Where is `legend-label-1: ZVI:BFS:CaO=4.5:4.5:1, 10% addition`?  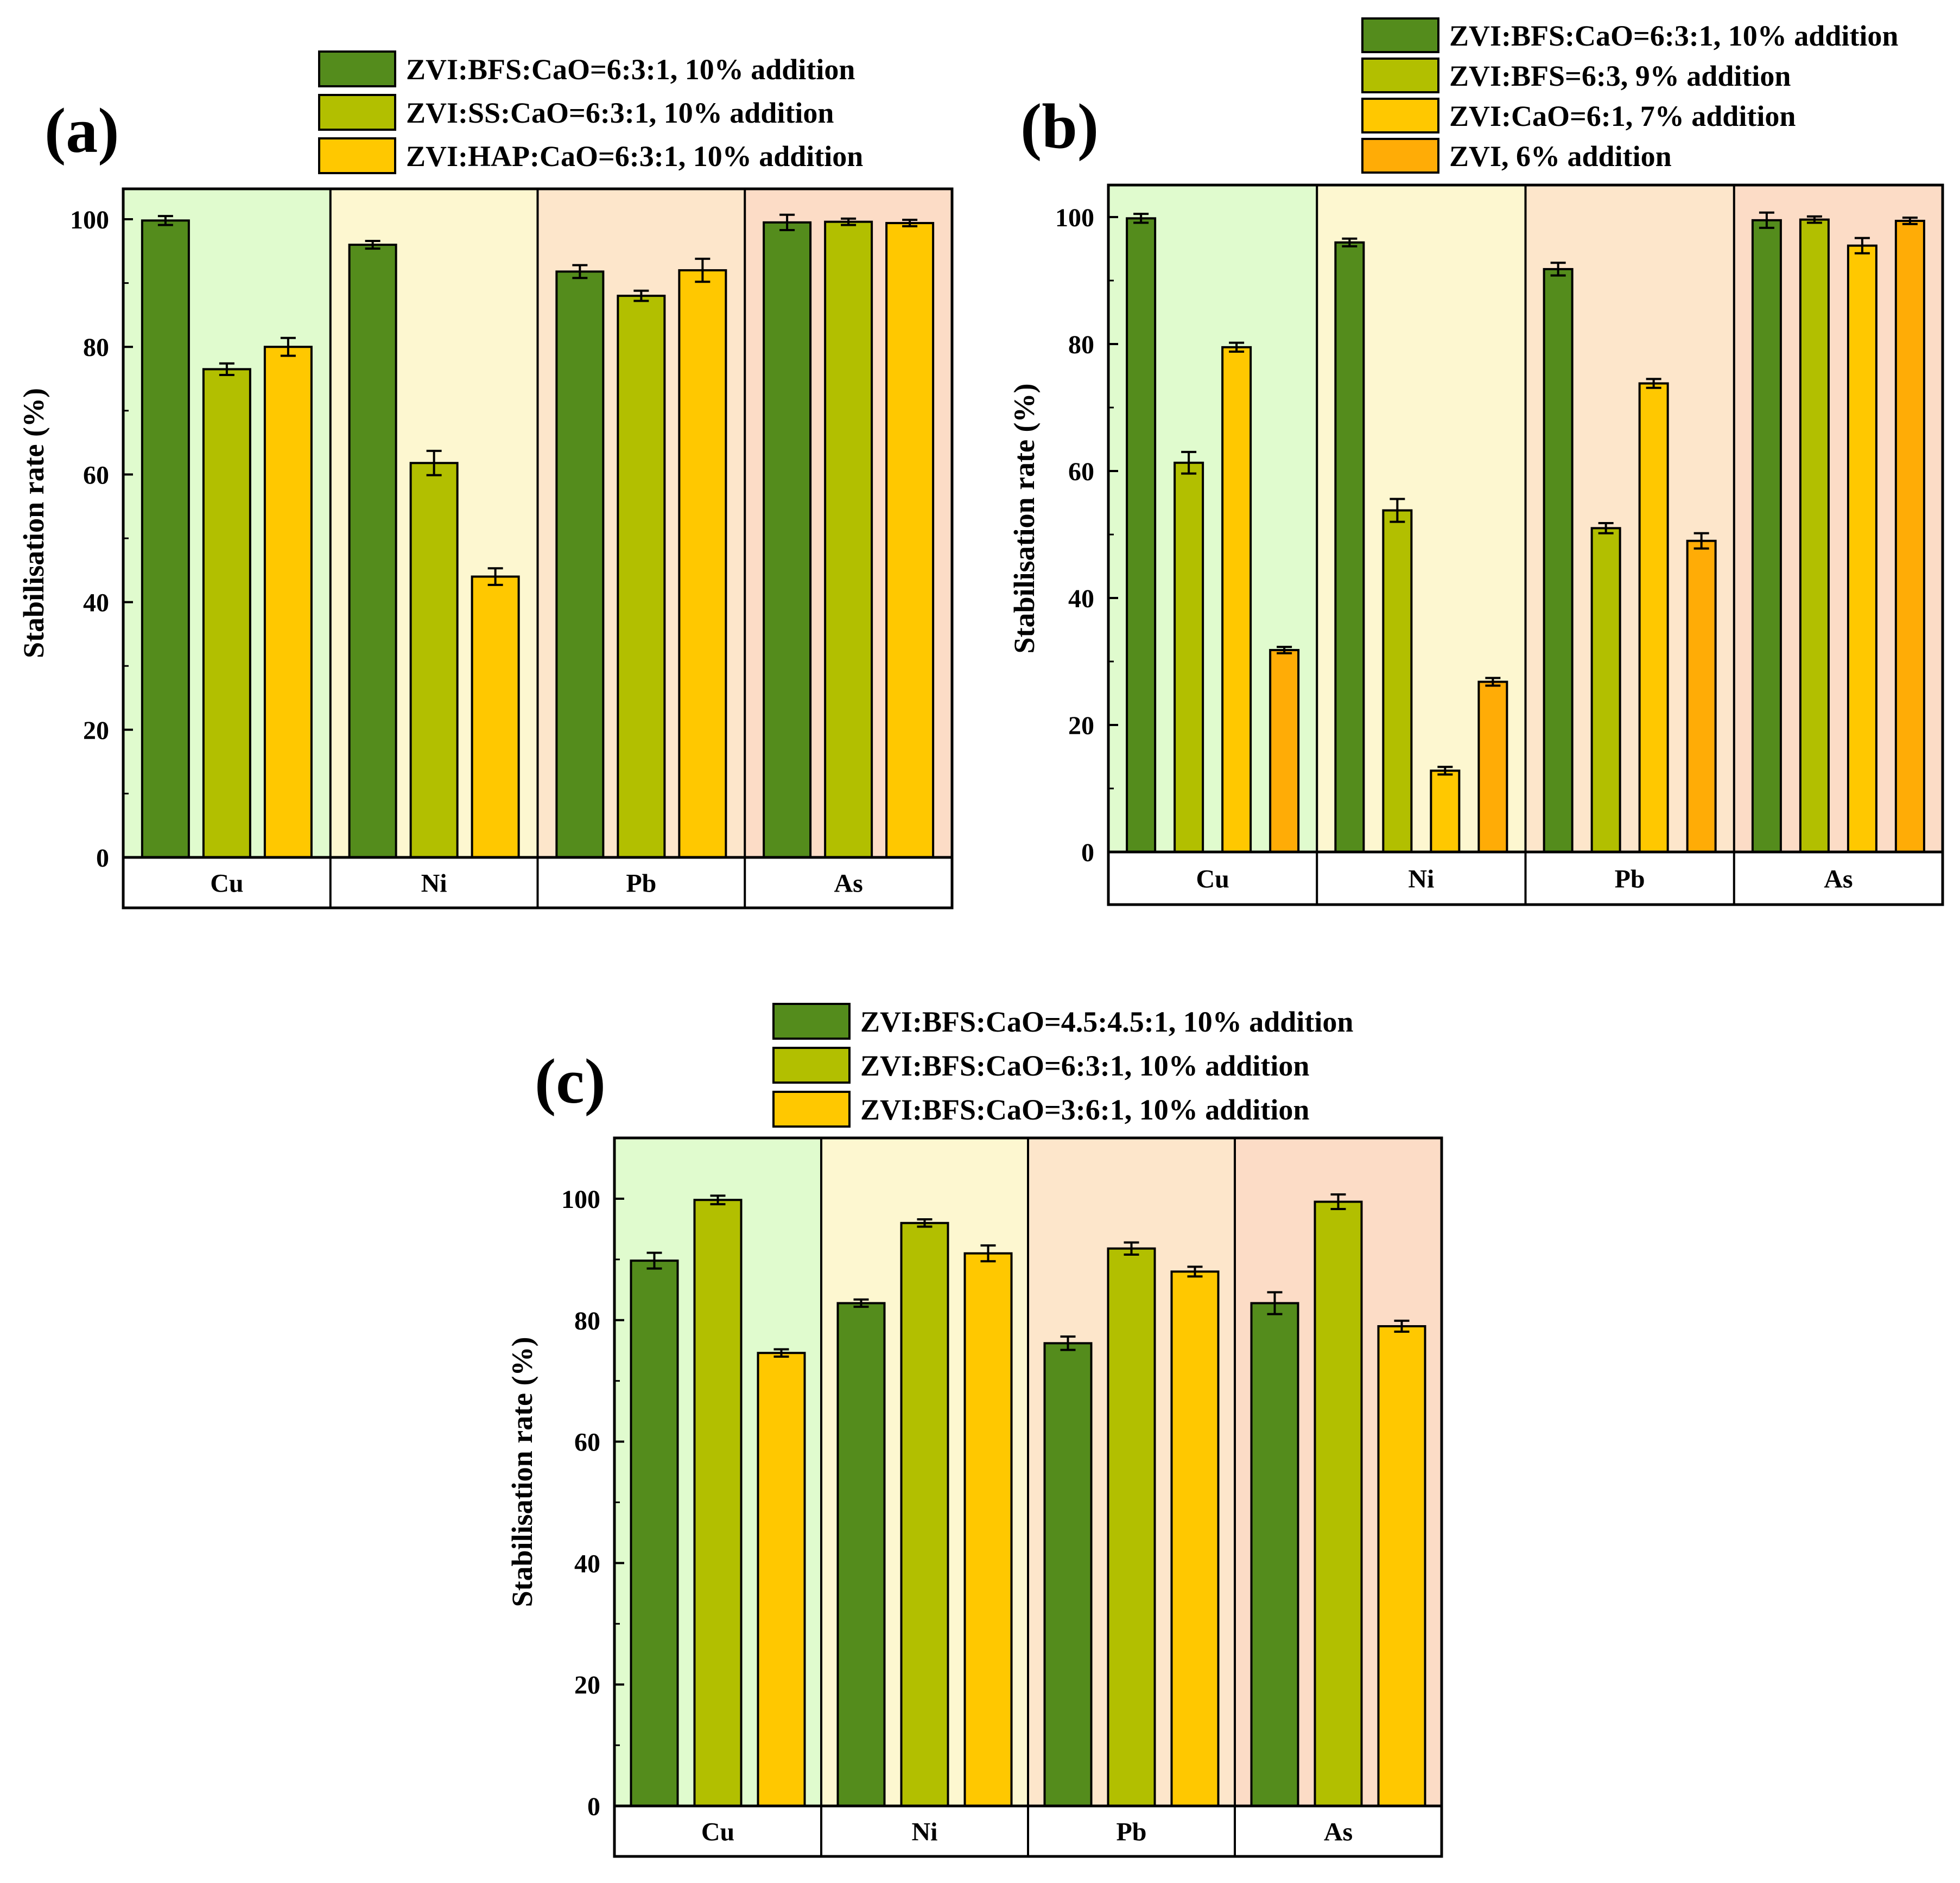
legend-label-1: ZVI:BFS:CaO=4.5:4.5:1, 10% addition is located at coordinates (1106, 1022).